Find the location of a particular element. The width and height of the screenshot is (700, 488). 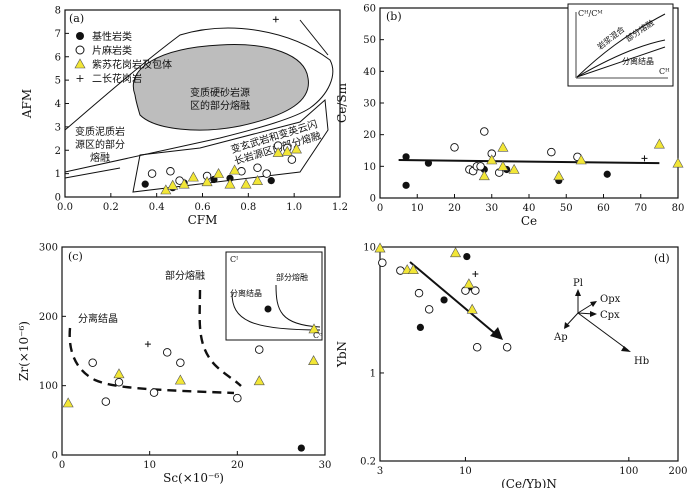

x-tick-label: 50 is located at coordinates (566, 208).